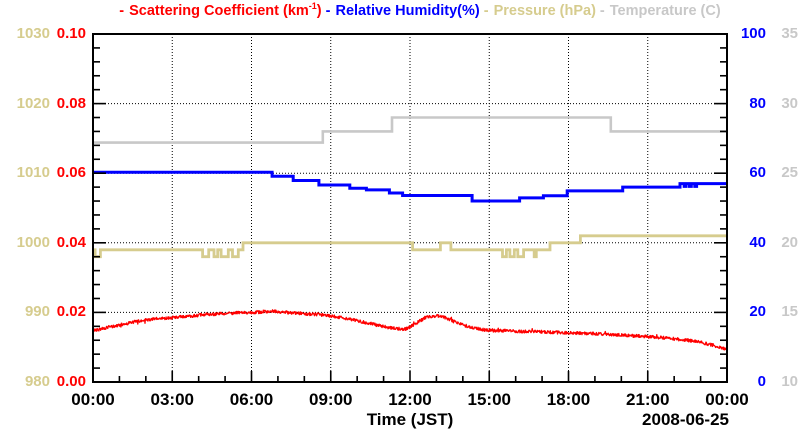 The height and width of the screenshot is (434, 800). I want to click on legend-item-humidity: - Relative Humidity(%), so click(403, 11).